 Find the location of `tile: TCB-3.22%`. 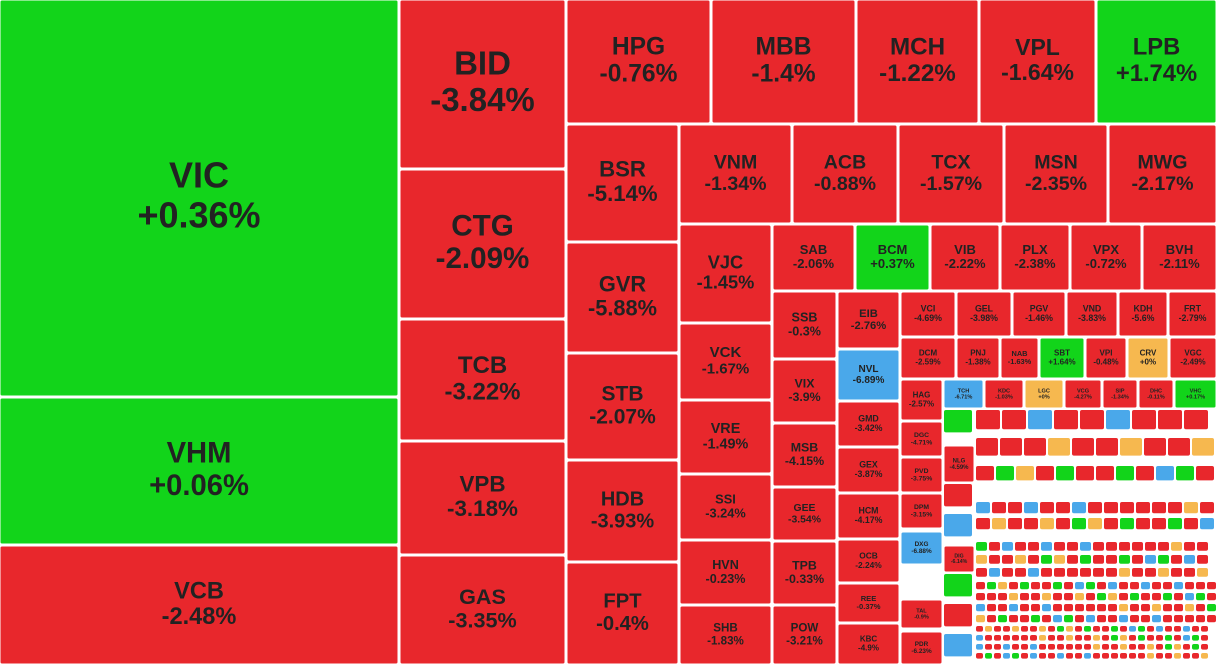

tile: TCB-3.22% is located at coordinates (482, 380).